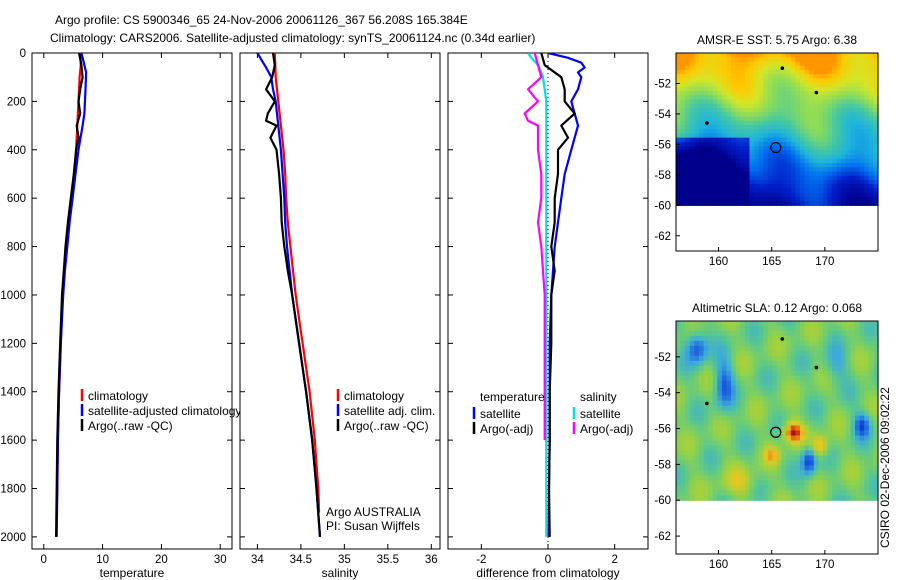 This screenshot has width=900, height=580. Describe the element at coordinates (389, 411) in the screenshot. I see `legend-label: satellite adj. clim.` at that location.